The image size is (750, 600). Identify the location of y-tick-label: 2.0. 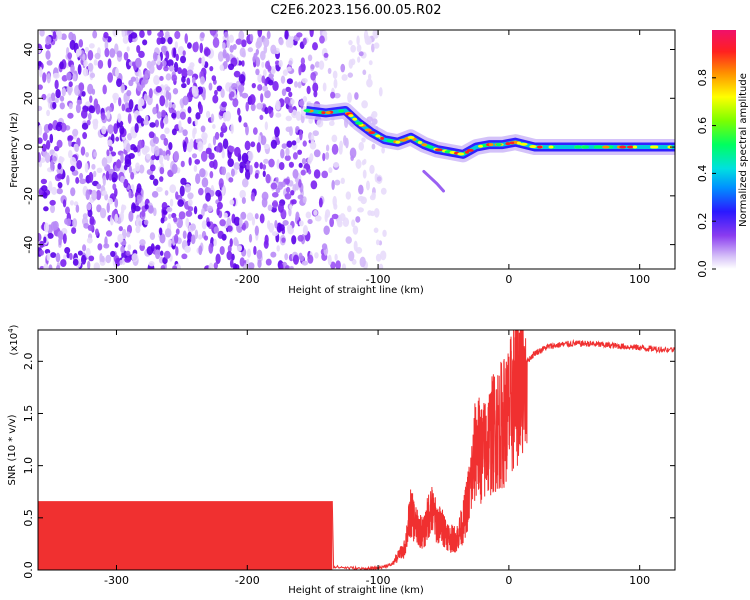
(28, 362).